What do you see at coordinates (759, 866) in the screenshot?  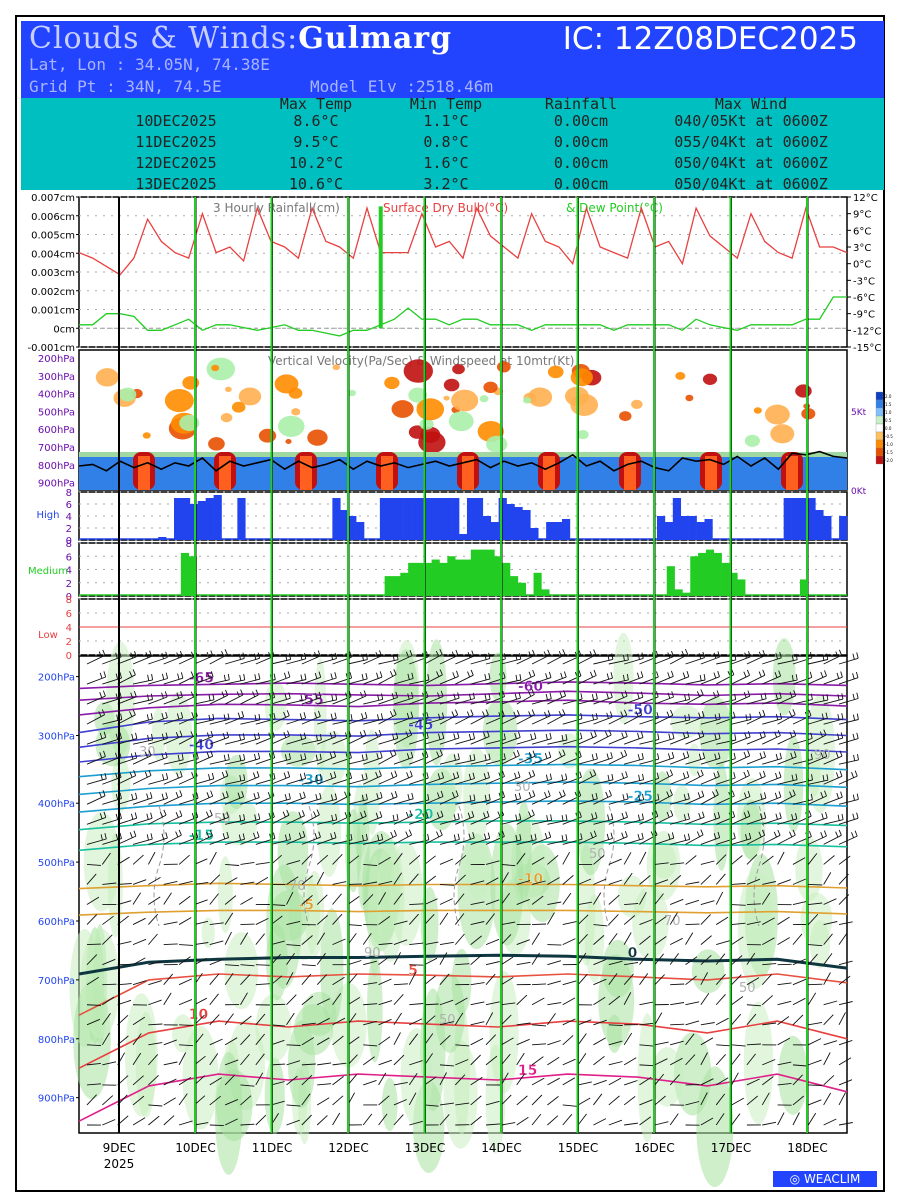 I see `rh-contour` at bounding box center [759, 866].